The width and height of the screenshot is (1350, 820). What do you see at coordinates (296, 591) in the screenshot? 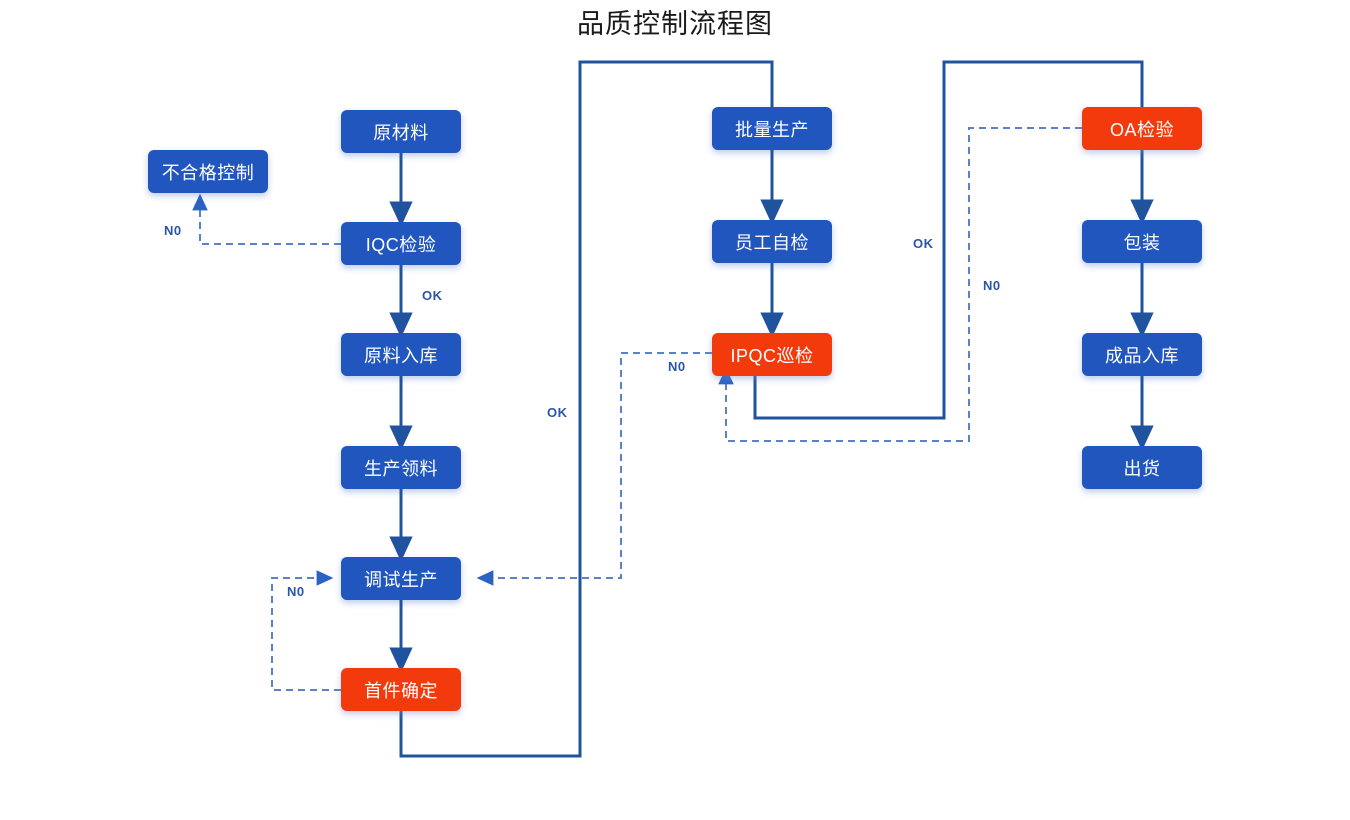
I see `edge-label-first-no: N0` at bounding box center [296, 591].